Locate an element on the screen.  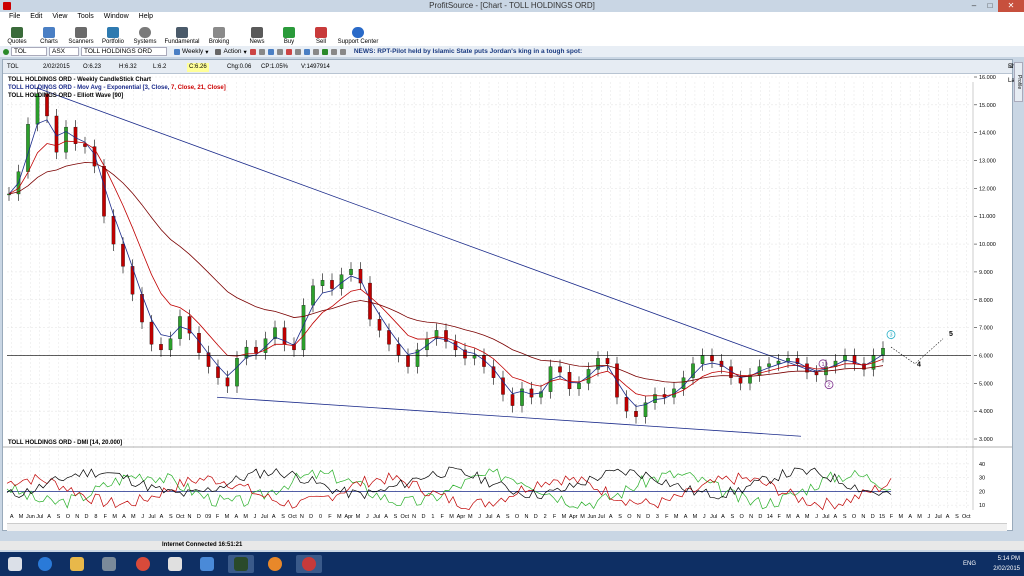
buy-button: Buy is located at coordinates (289, 36).